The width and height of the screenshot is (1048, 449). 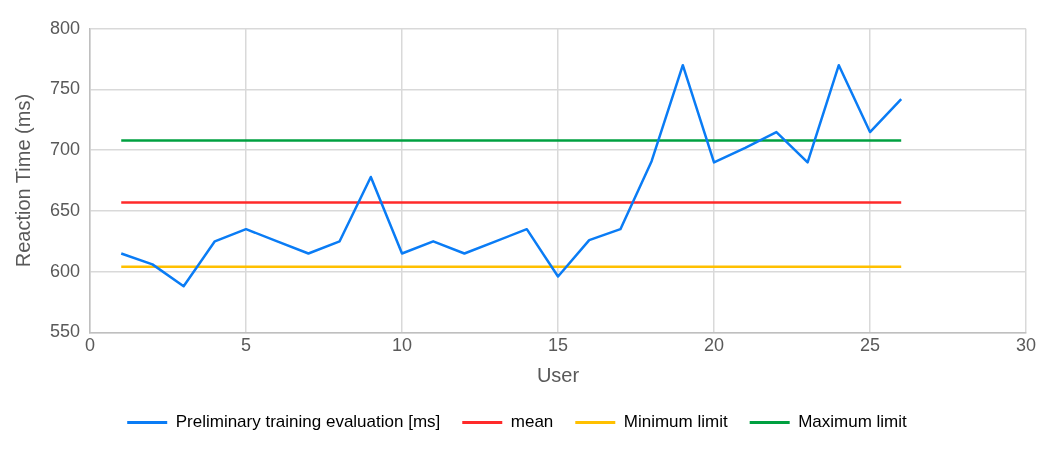 What do you see at coordinates (22, 180) in the screenshot?
I see `y-axis-title: Reaction Time (ms)` at bounding box center [22, 180].